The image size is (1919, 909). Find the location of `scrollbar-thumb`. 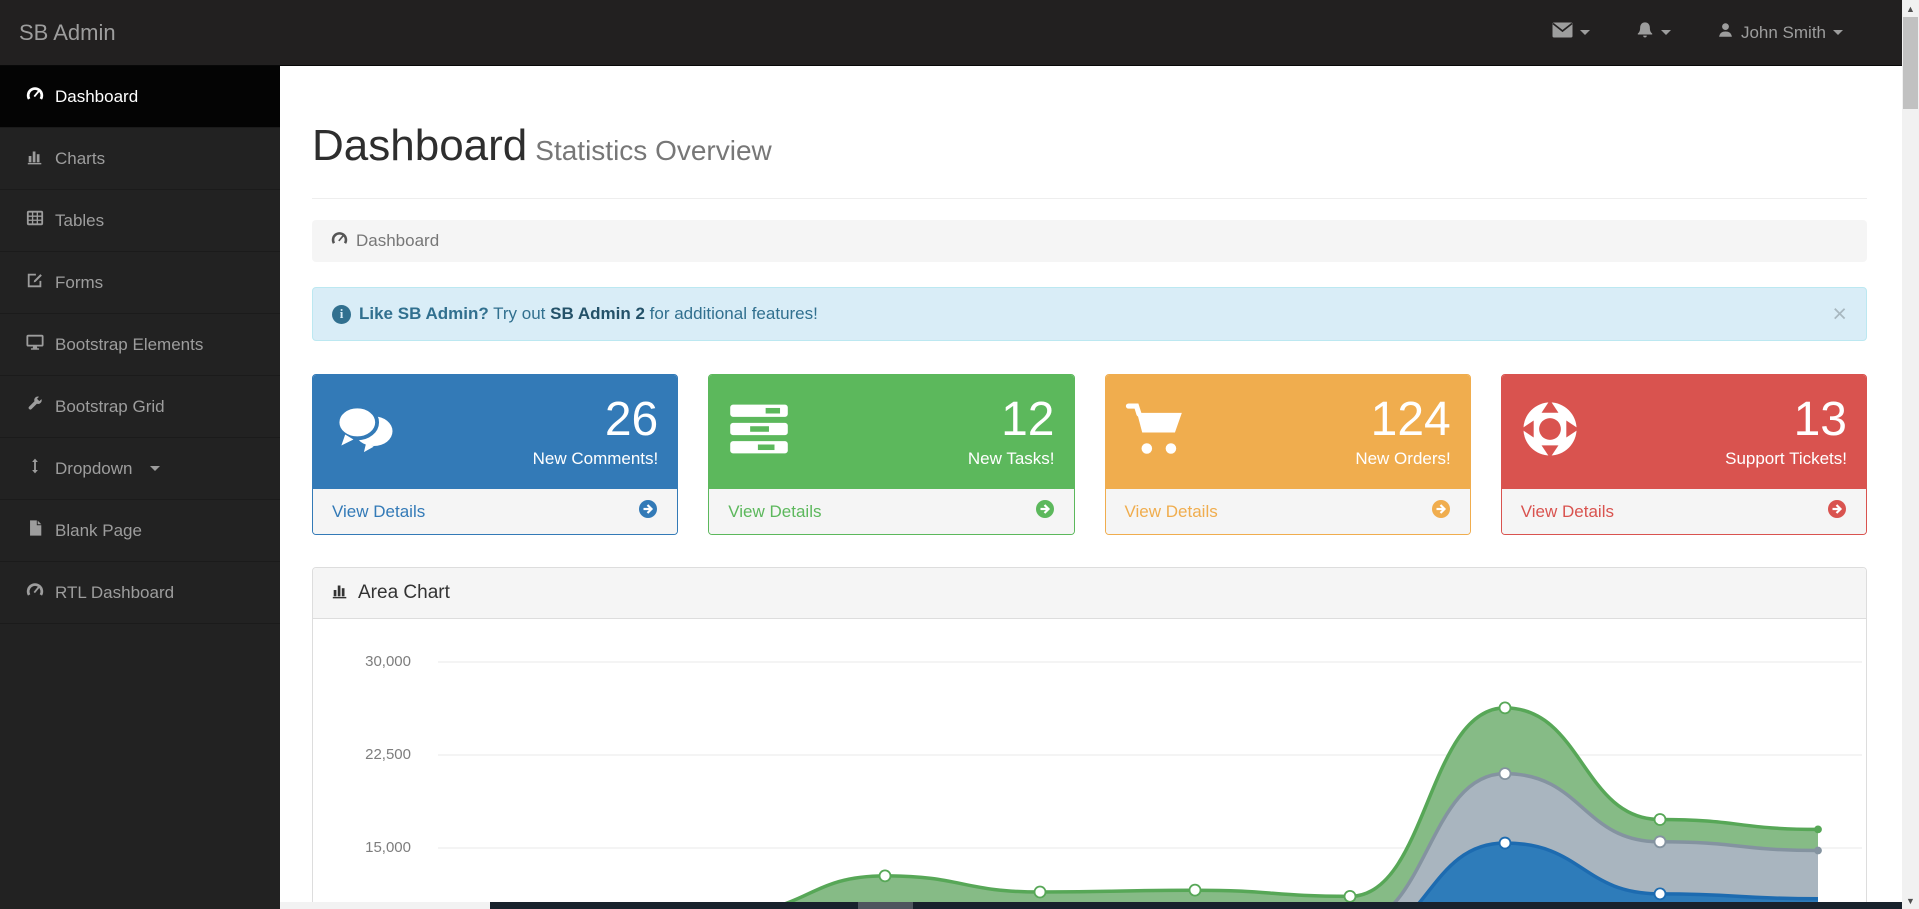

scrollbar-thumb is located at coordinates (1910, 63).